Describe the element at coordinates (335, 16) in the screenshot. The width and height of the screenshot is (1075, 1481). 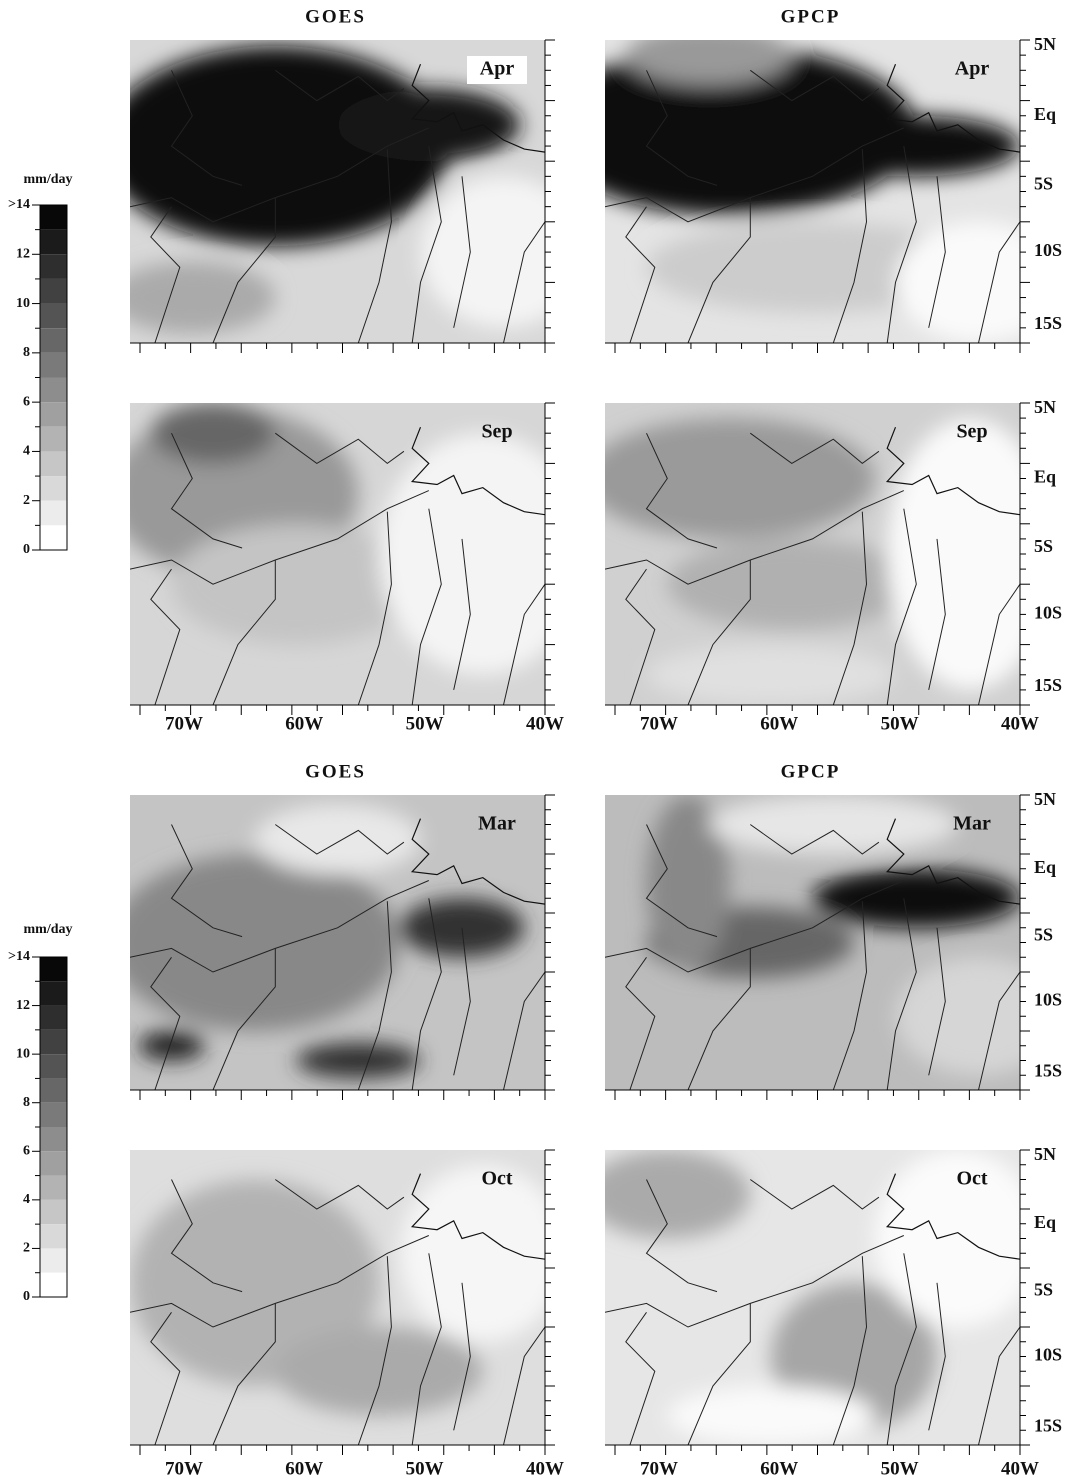
I see `column-title: GOES` at that location.